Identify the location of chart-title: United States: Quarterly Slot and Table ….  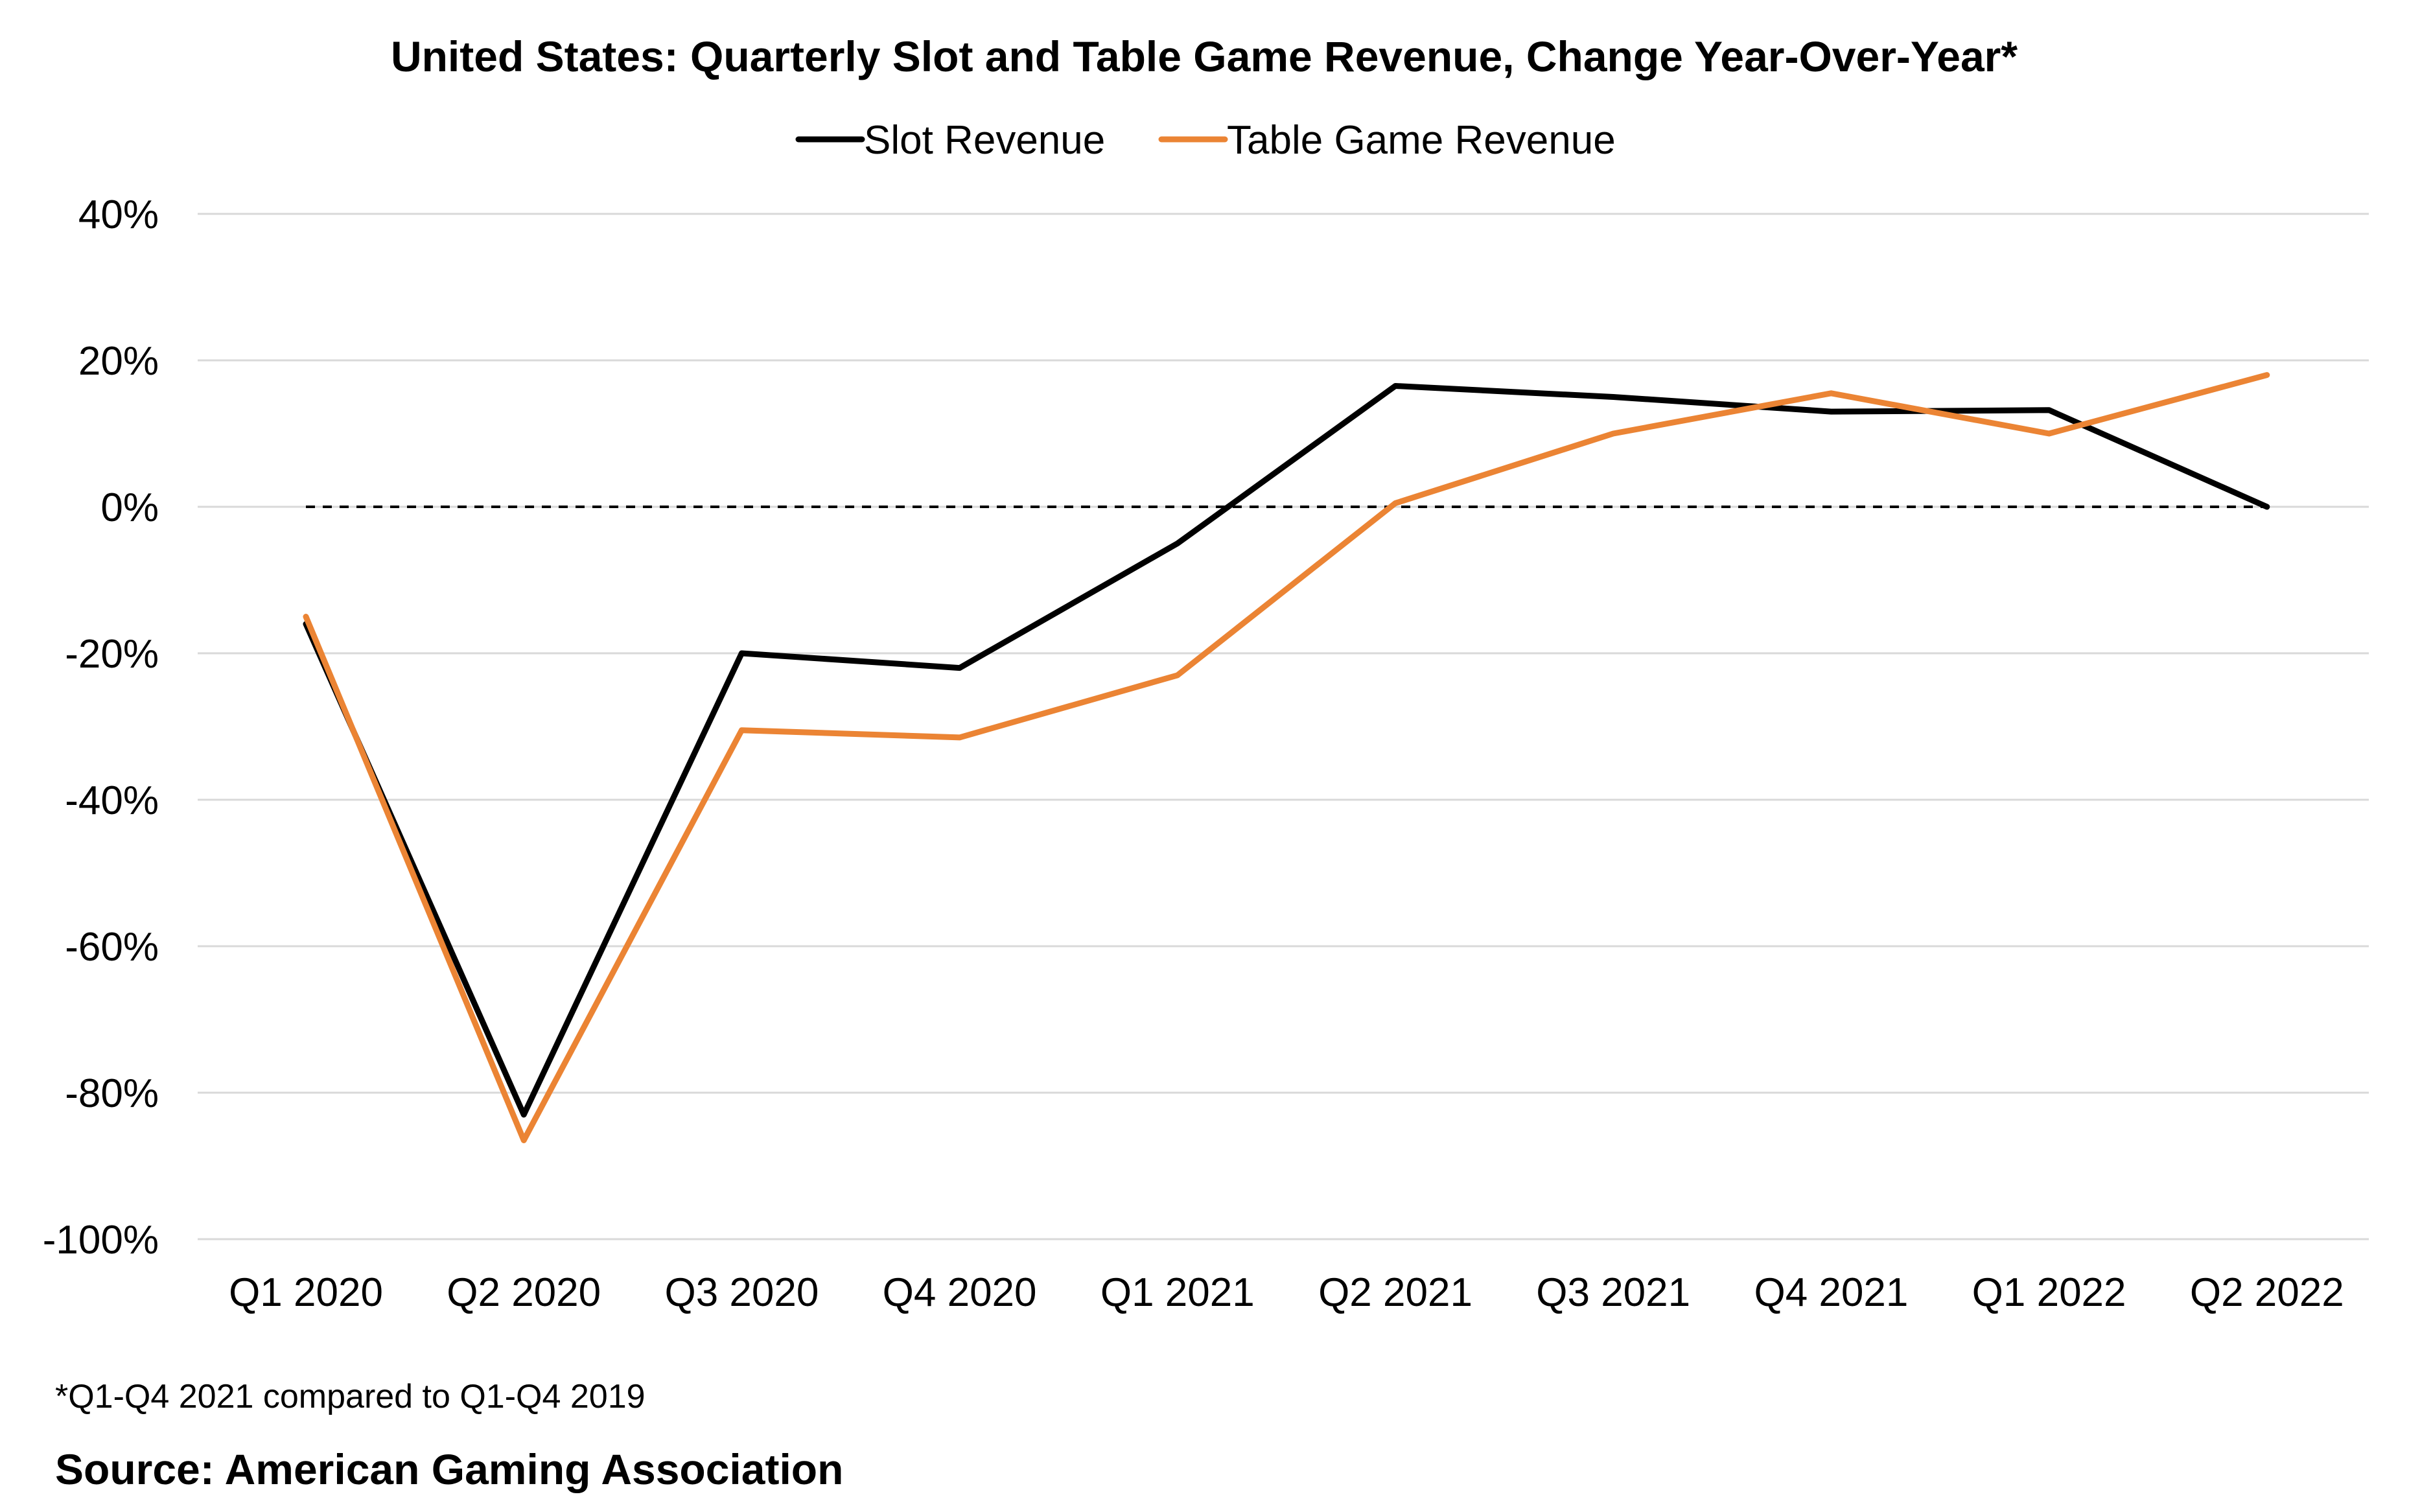
(1204, 56).